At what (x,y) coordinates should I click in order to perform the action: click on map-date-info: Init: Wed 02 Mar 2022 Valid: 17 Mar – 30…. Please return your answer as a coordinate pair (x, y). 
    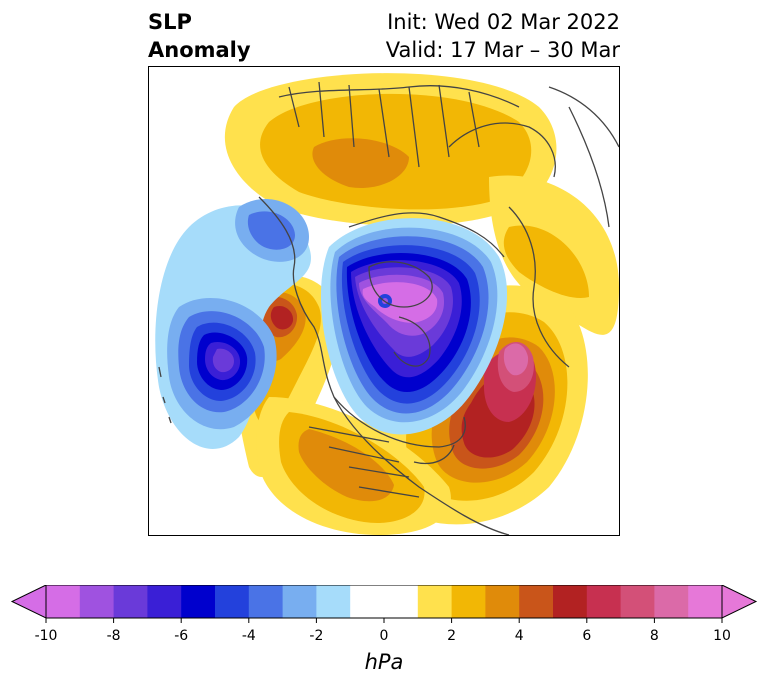
    Looking at the image, I should click on (503, 36).